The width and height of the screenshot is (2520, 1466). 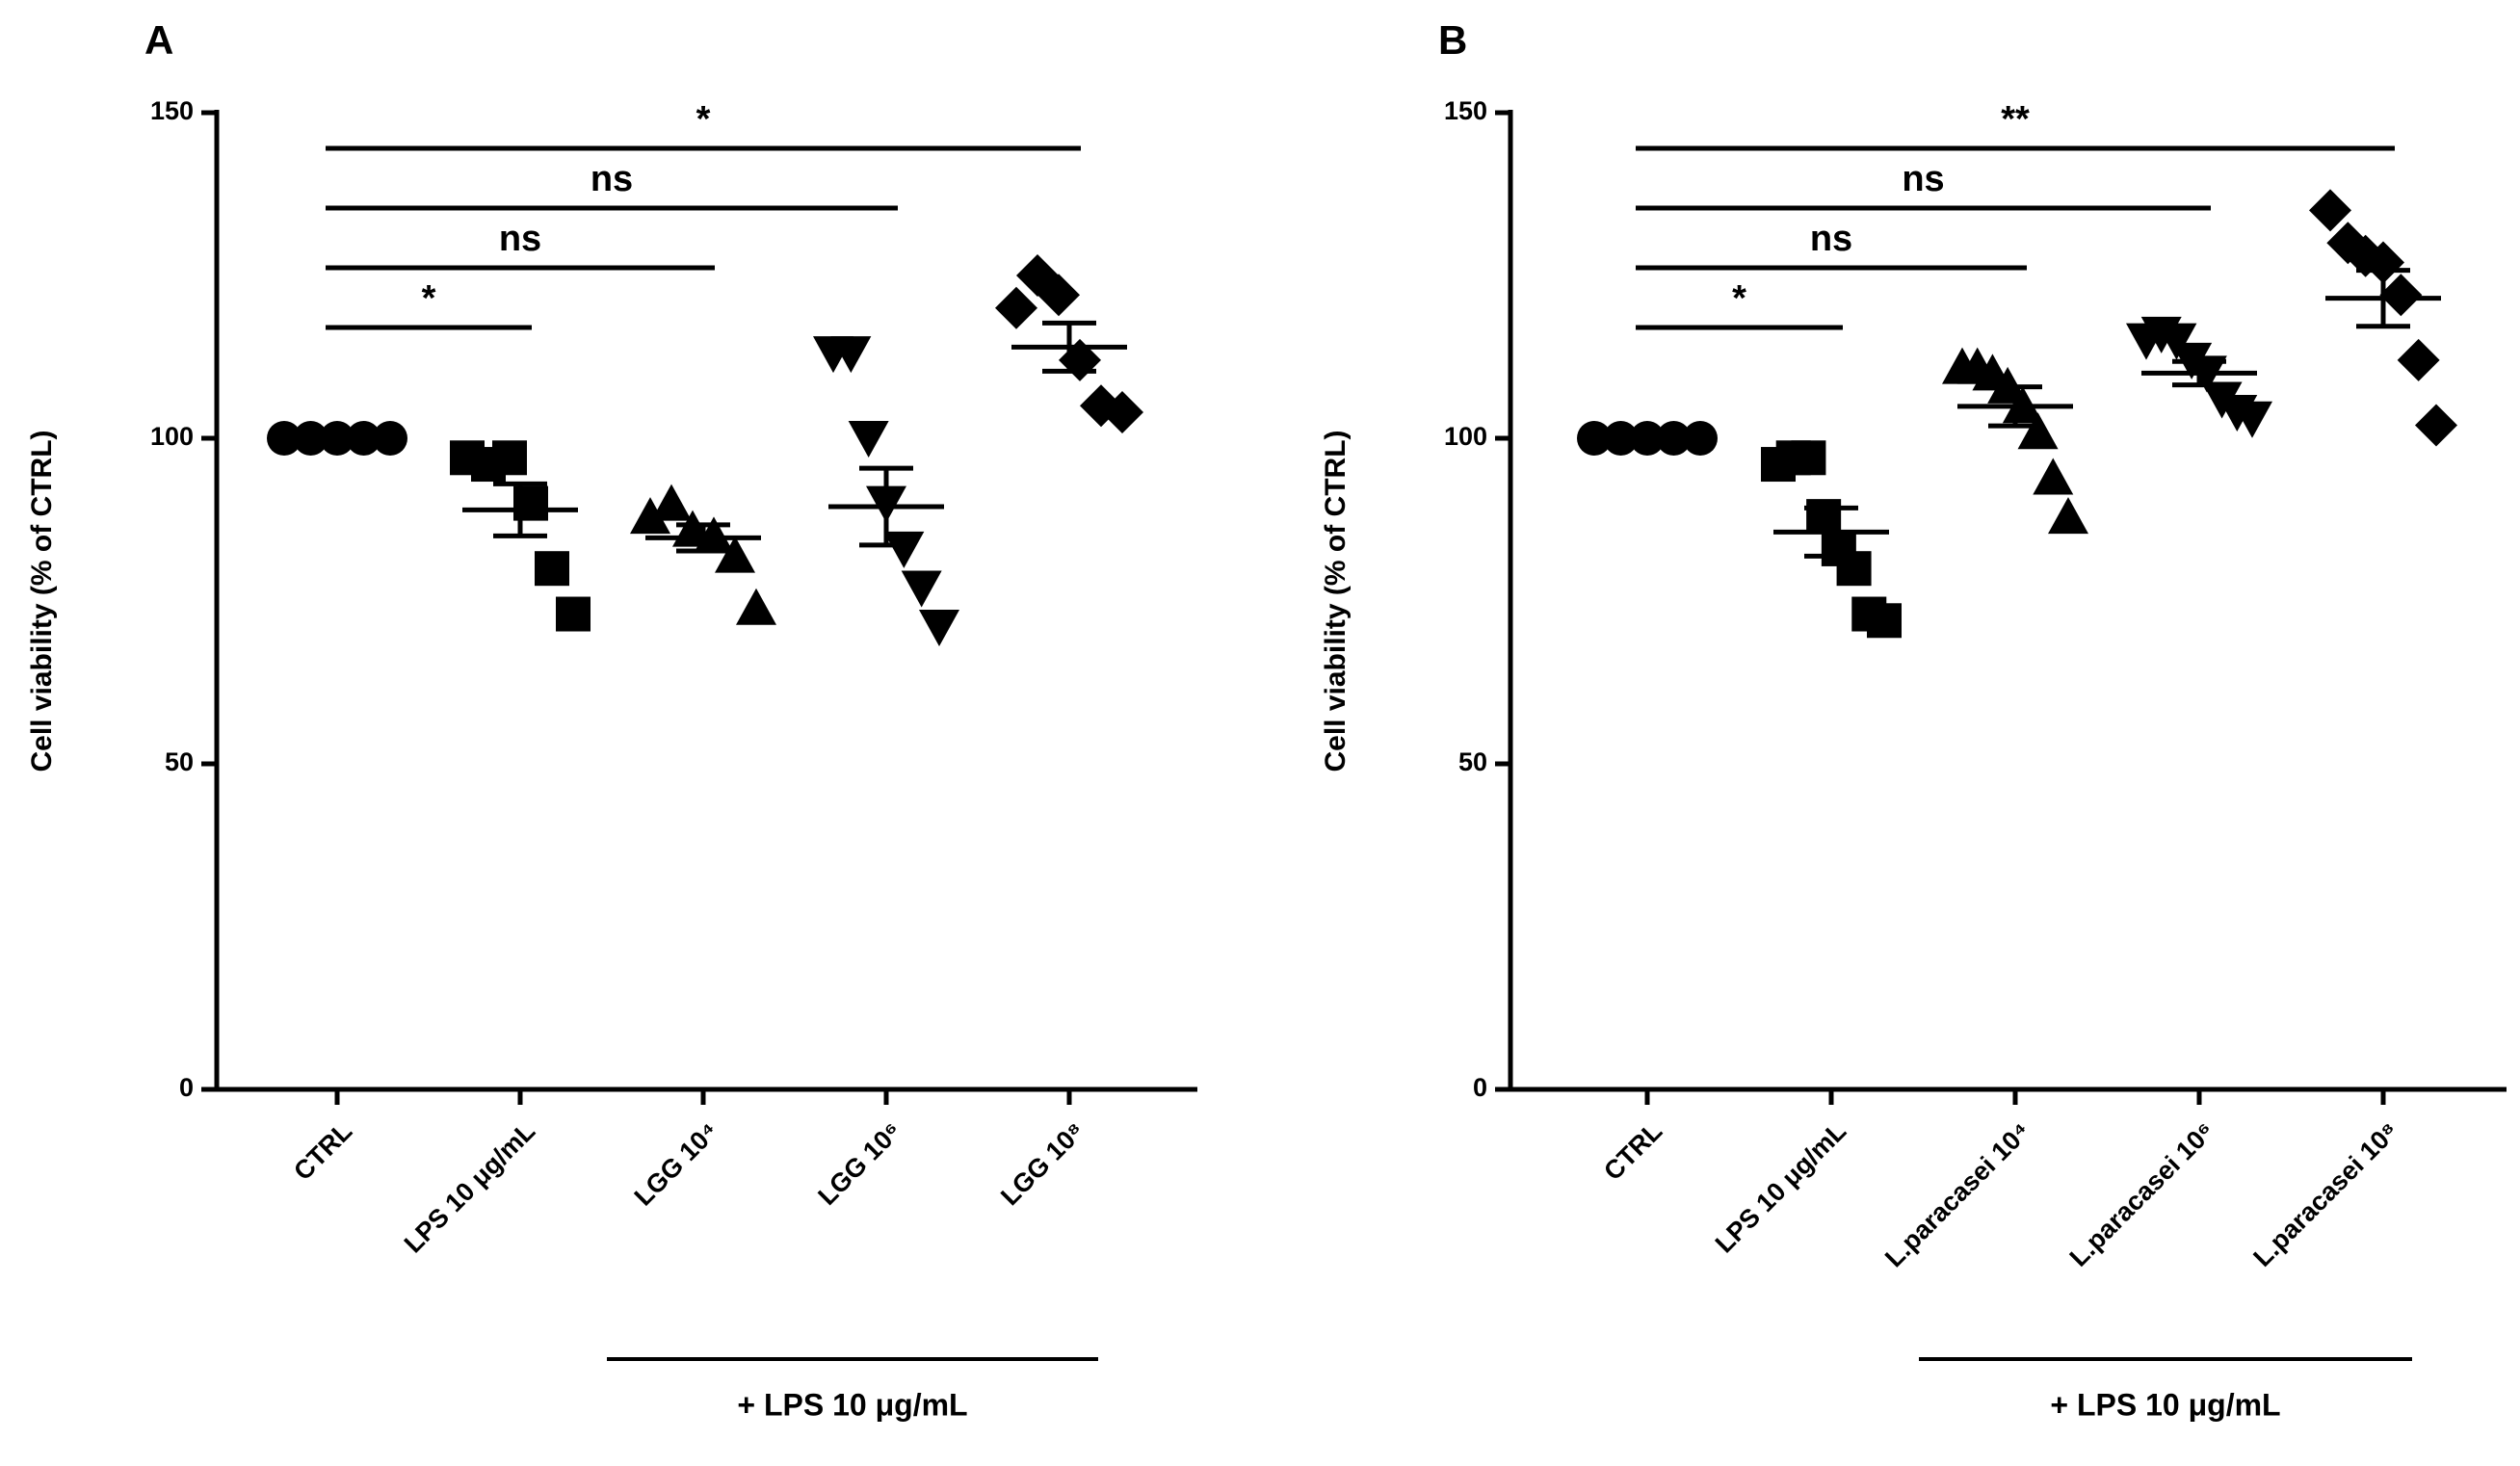 I want to click on x-tick-label: L.paracasei 10⁶, so click(x=2142, y=1194).